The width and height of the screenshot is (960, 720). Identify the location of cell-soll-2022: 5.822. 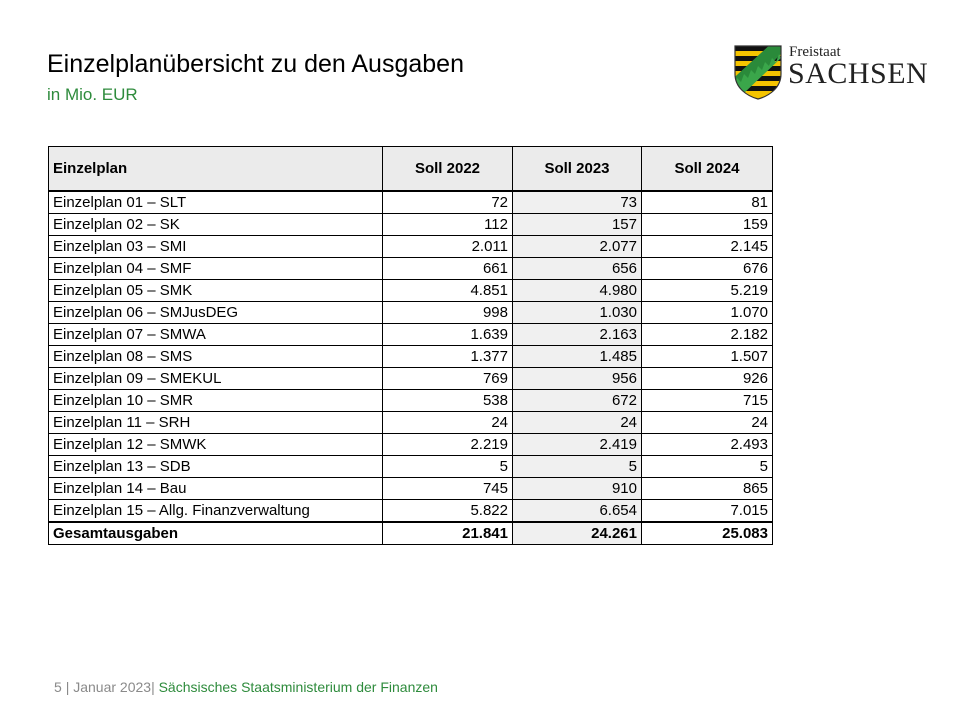
(447, 511).